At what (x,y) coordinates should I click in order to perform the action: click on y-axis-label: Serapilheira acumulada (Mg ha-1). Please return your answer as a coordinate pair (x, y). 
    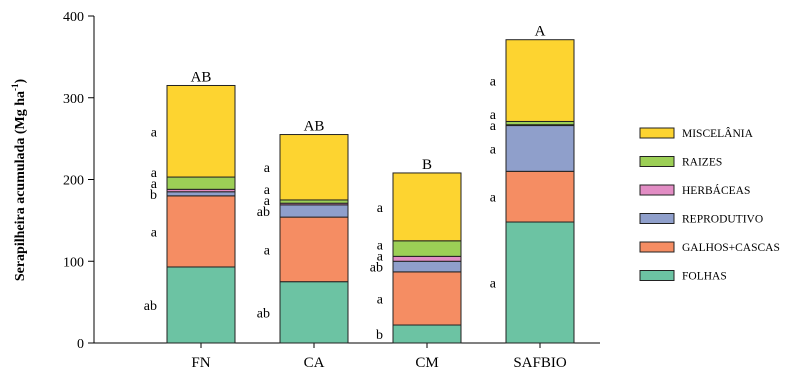
    Looking at the image, I should click on (19, 180).